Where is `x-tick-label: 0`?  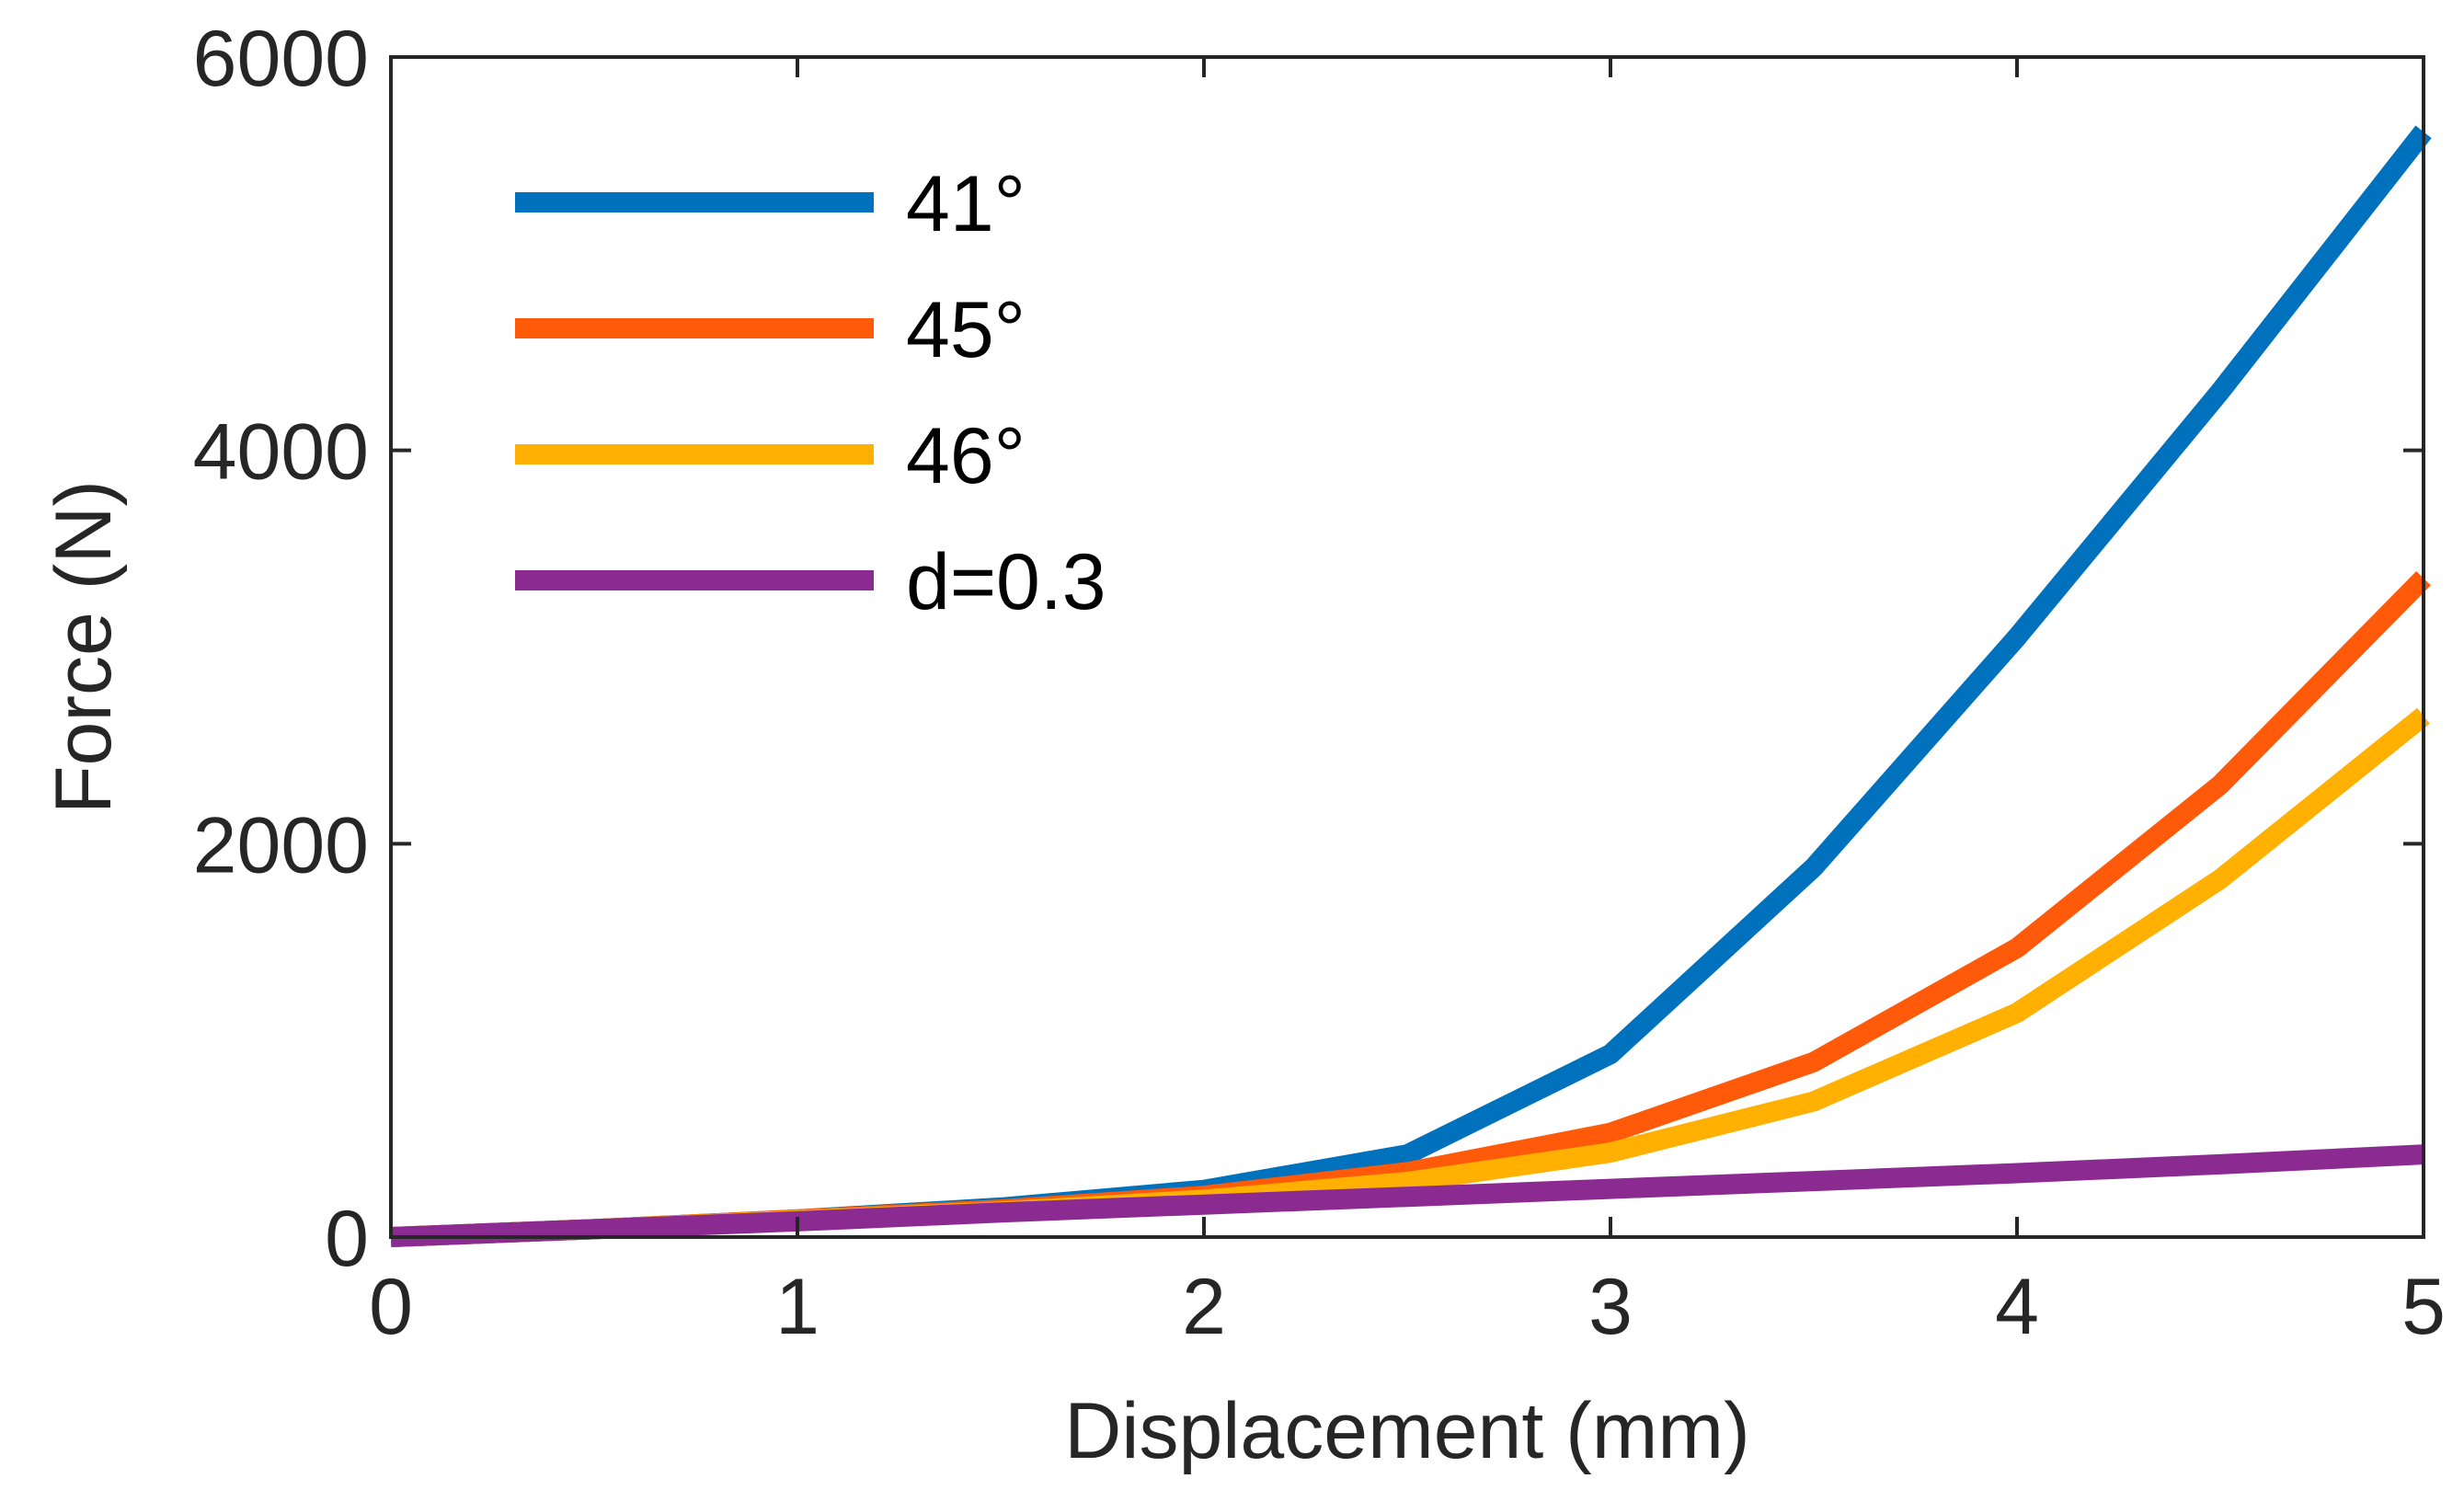
x-tick-label: 0 is located at coordinates (391, 1307).